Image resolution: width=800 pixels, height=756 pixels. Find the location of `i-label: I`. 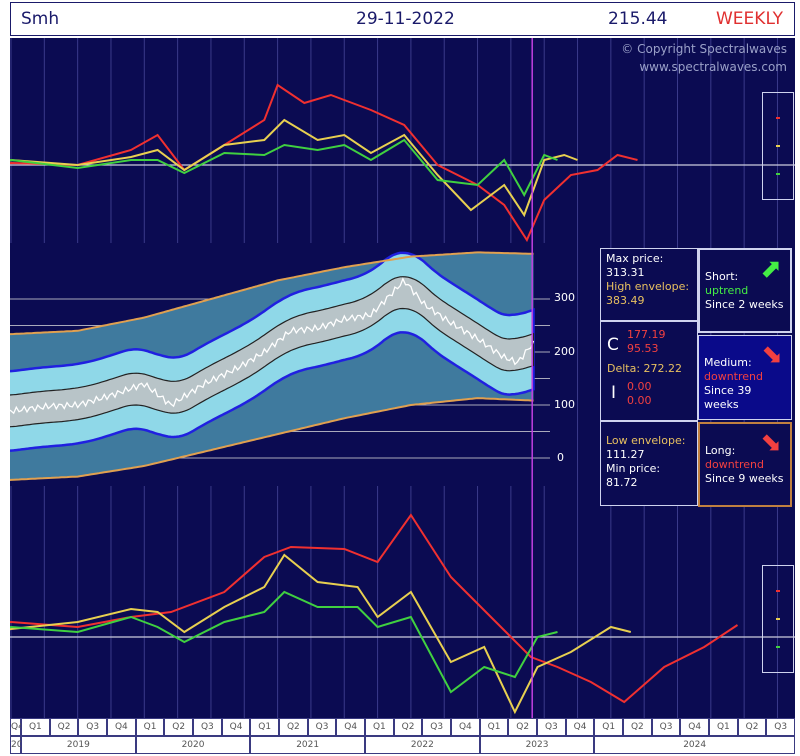

i-label: I is located at coordinates (614, 393).